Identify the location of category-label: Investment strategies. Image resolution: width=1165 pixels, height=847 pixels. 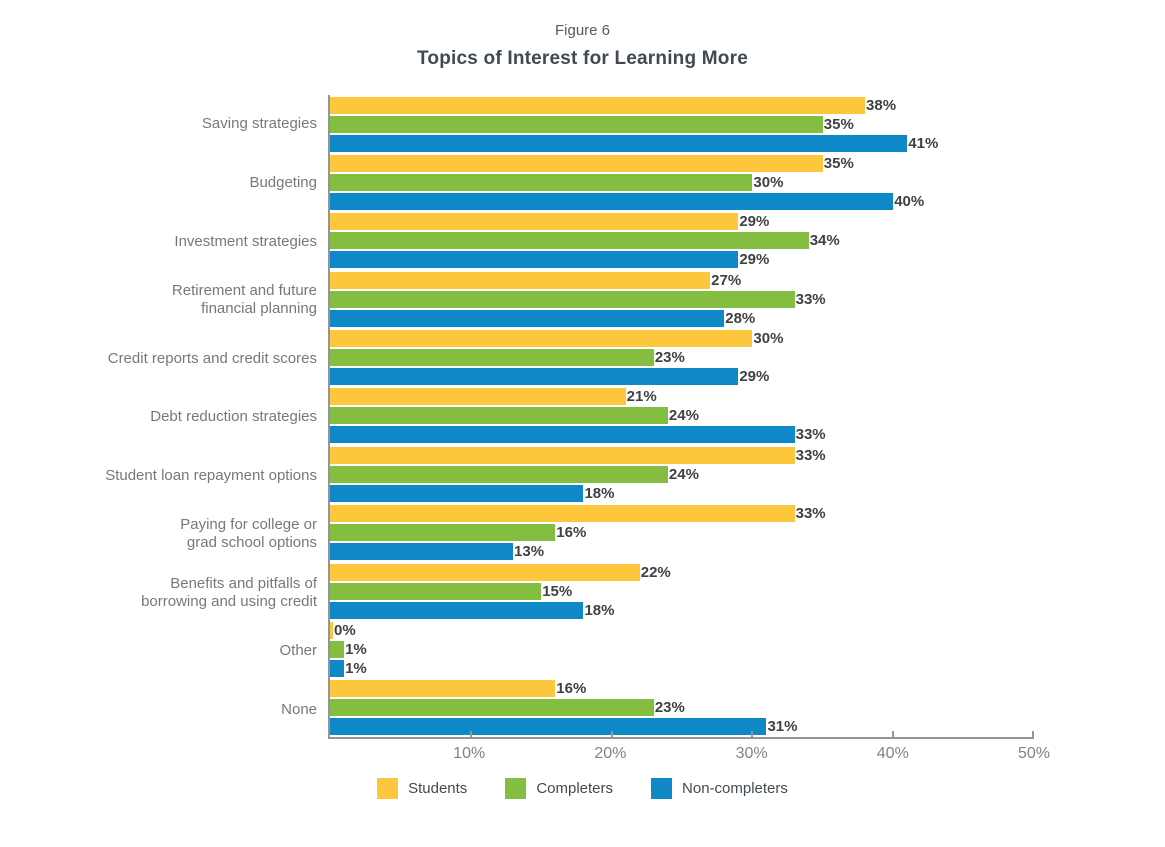
(245, 241).